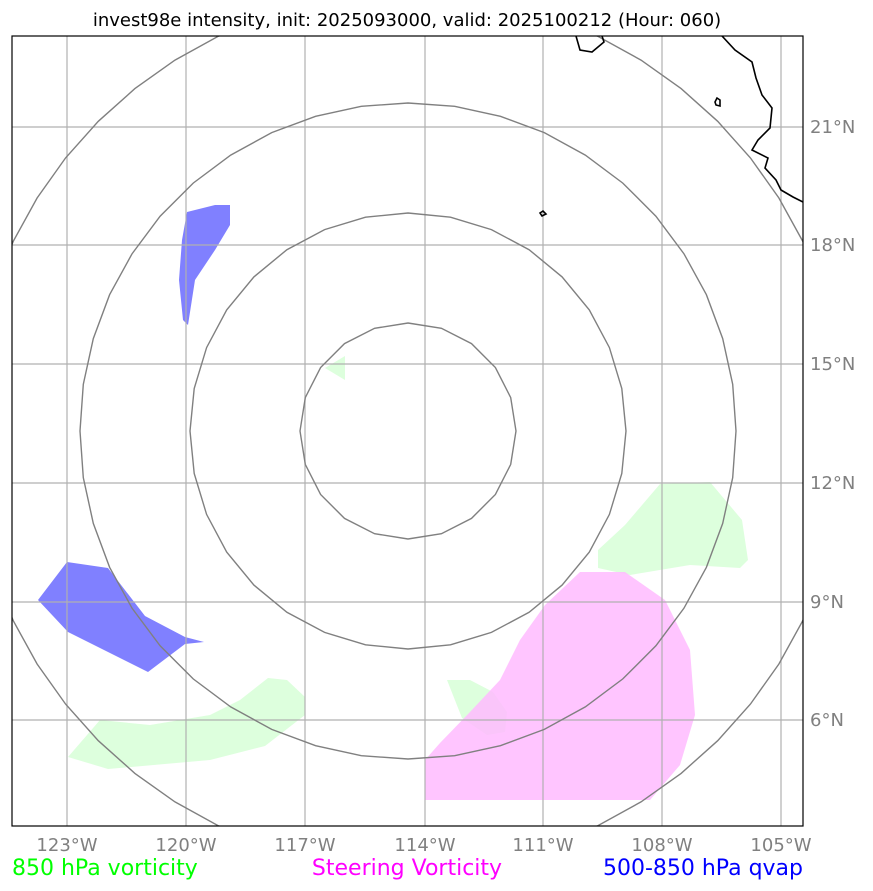 This screenshot has height=891, width=873. Describe the element at coordinates (542, 845) in the screenshot. I see `lon-tick-label: 111°W` at that location.